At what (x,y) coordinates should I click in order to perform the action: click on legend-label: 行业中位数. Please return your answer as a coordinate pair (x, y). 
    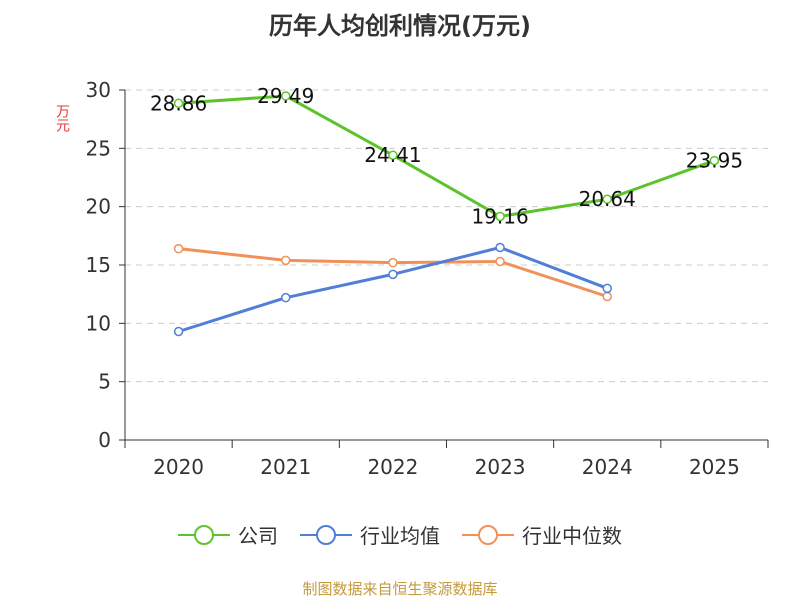
    Looking at the image, I should click on (572, 536).